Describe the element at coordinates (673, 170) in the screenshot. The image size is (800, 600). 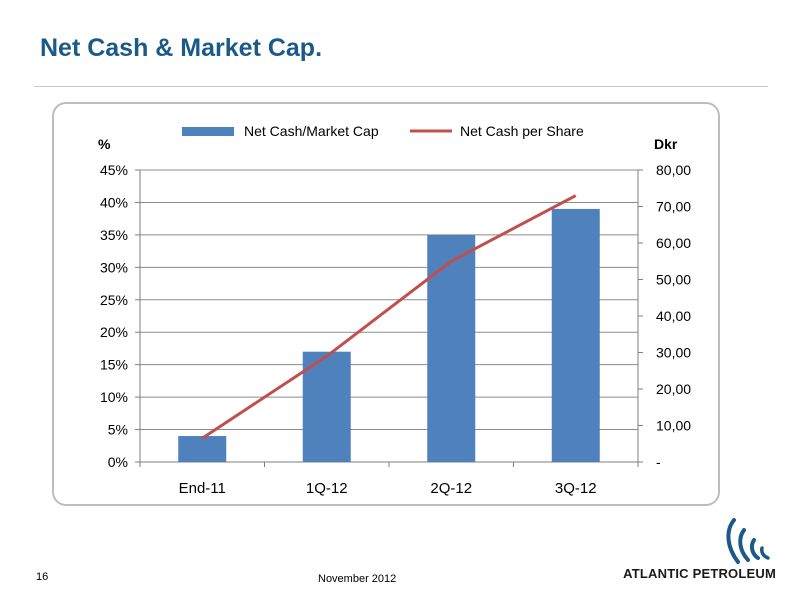
I see `right-axis-tick-label: 80,00` at that location.